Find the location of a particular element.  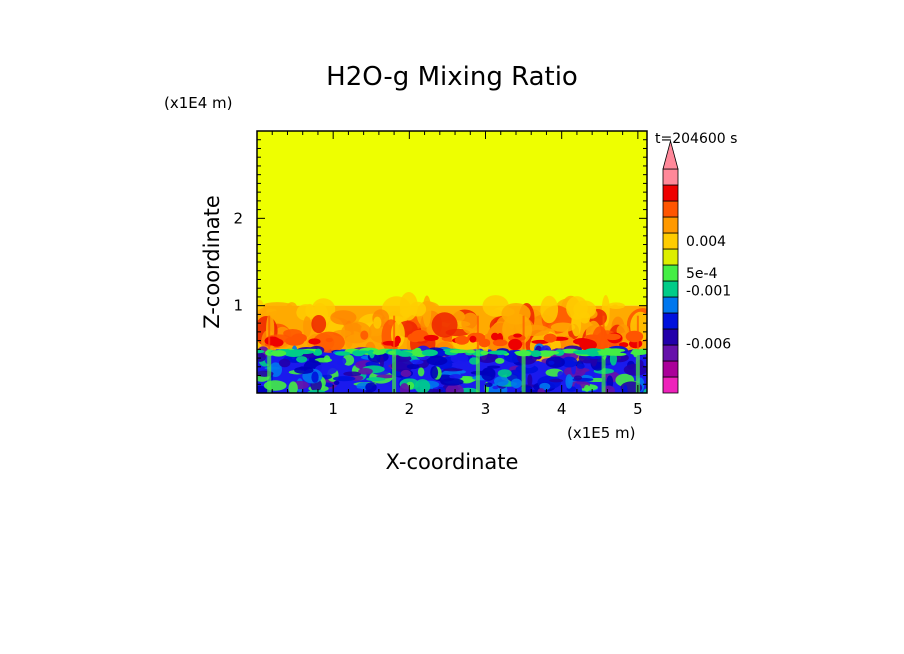

y-axis-ticks: 12 is located at coordinates (238, 261).